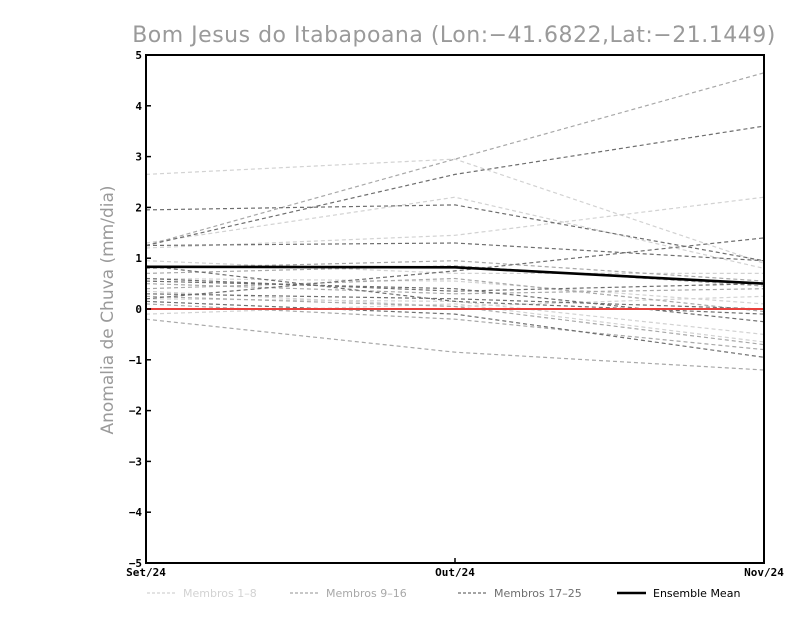 The height and width of the screenshot is (618, 800). I want to click on y-tick-label: −5, so click(135, 563).